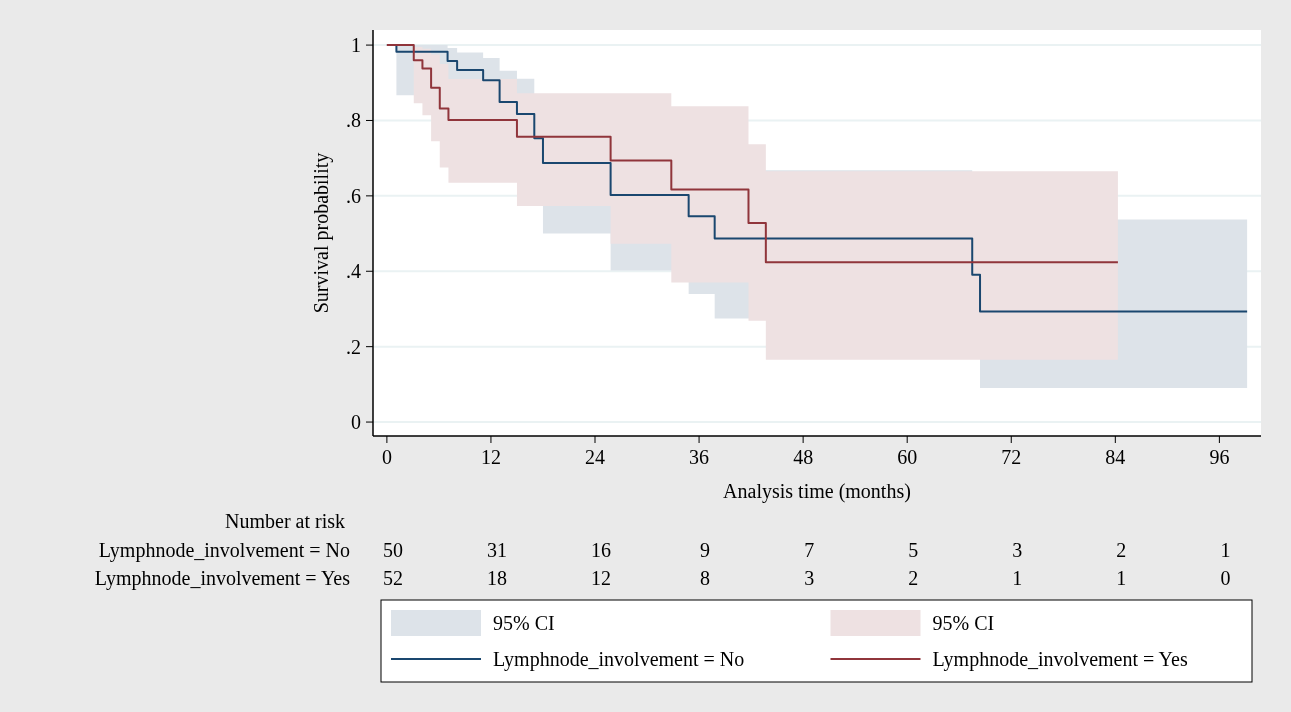  I want to click on x-tick-label: 84, so click(1115, 457).